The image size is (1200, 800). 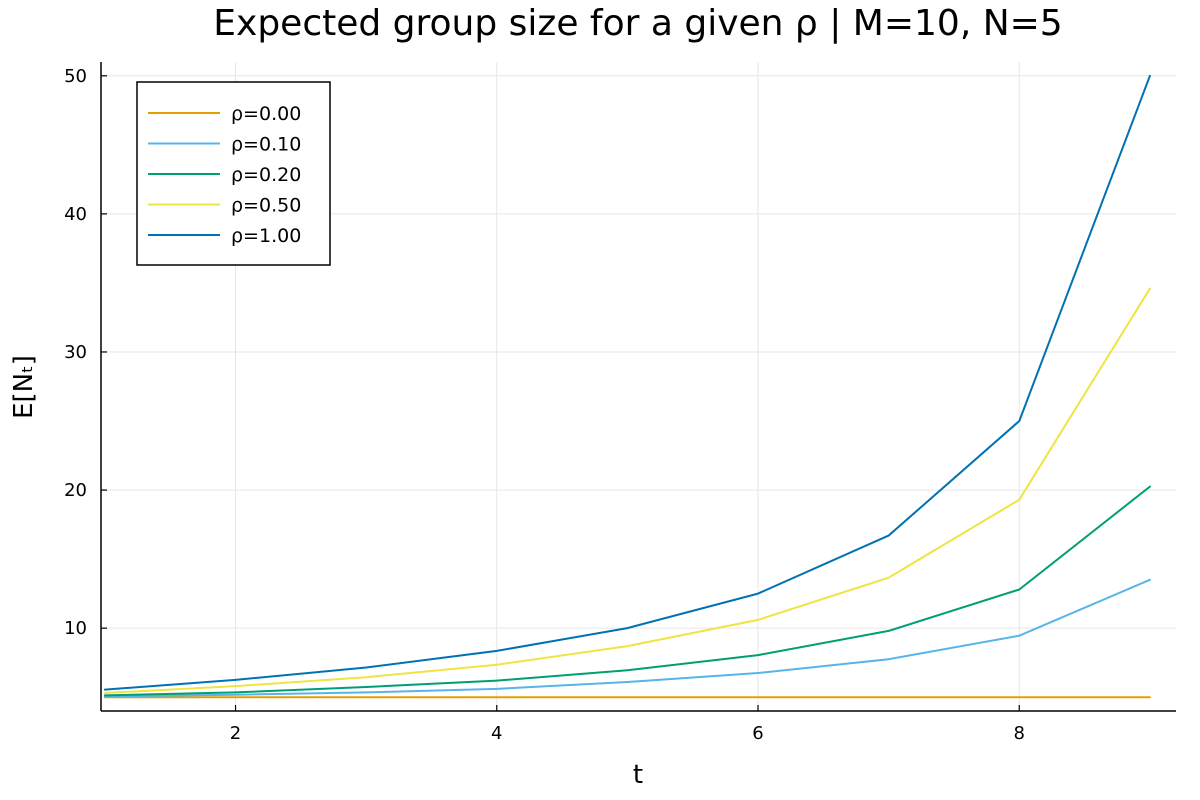 I want to click on legend: ρ=0.00 ρ=0.10 ρ=0.20 ρ=0.50 ρ=1.00, so click(x=233, y=173).